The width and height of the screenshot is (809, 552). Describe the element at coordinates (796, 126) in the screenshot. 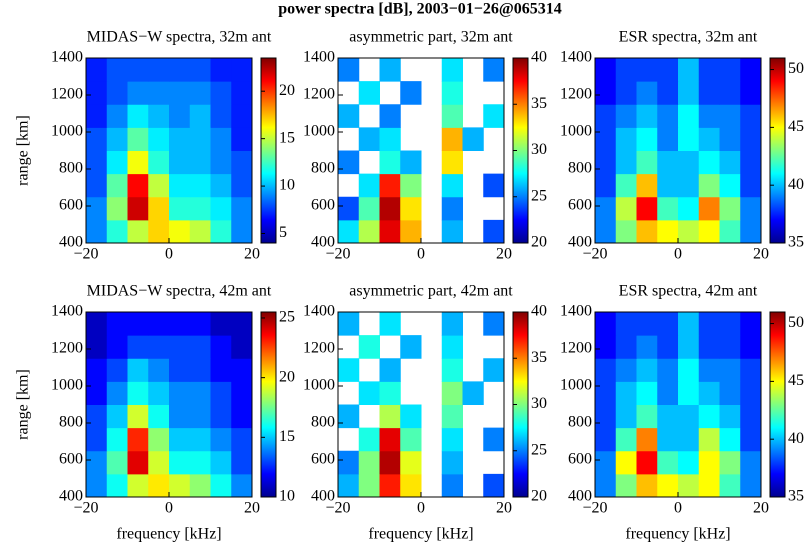

I see `colorbar-tick-label: 45` at that location.